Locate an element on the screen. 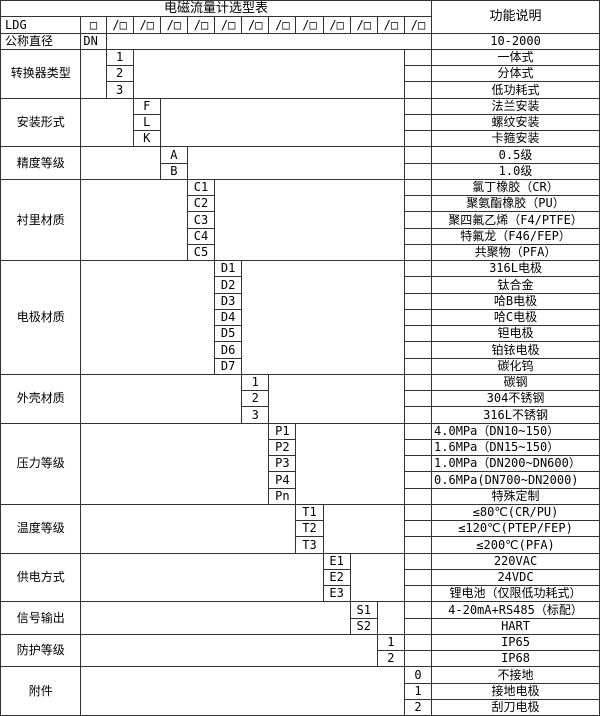  option-desc: 钽电极 is located at coordinates (515, 333).